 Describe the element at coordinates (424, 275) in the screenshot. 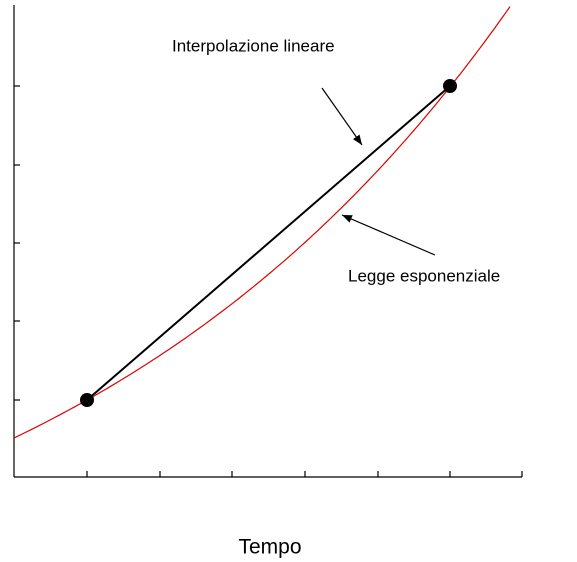

I see `annotation: Legge esponenziale` at that location.